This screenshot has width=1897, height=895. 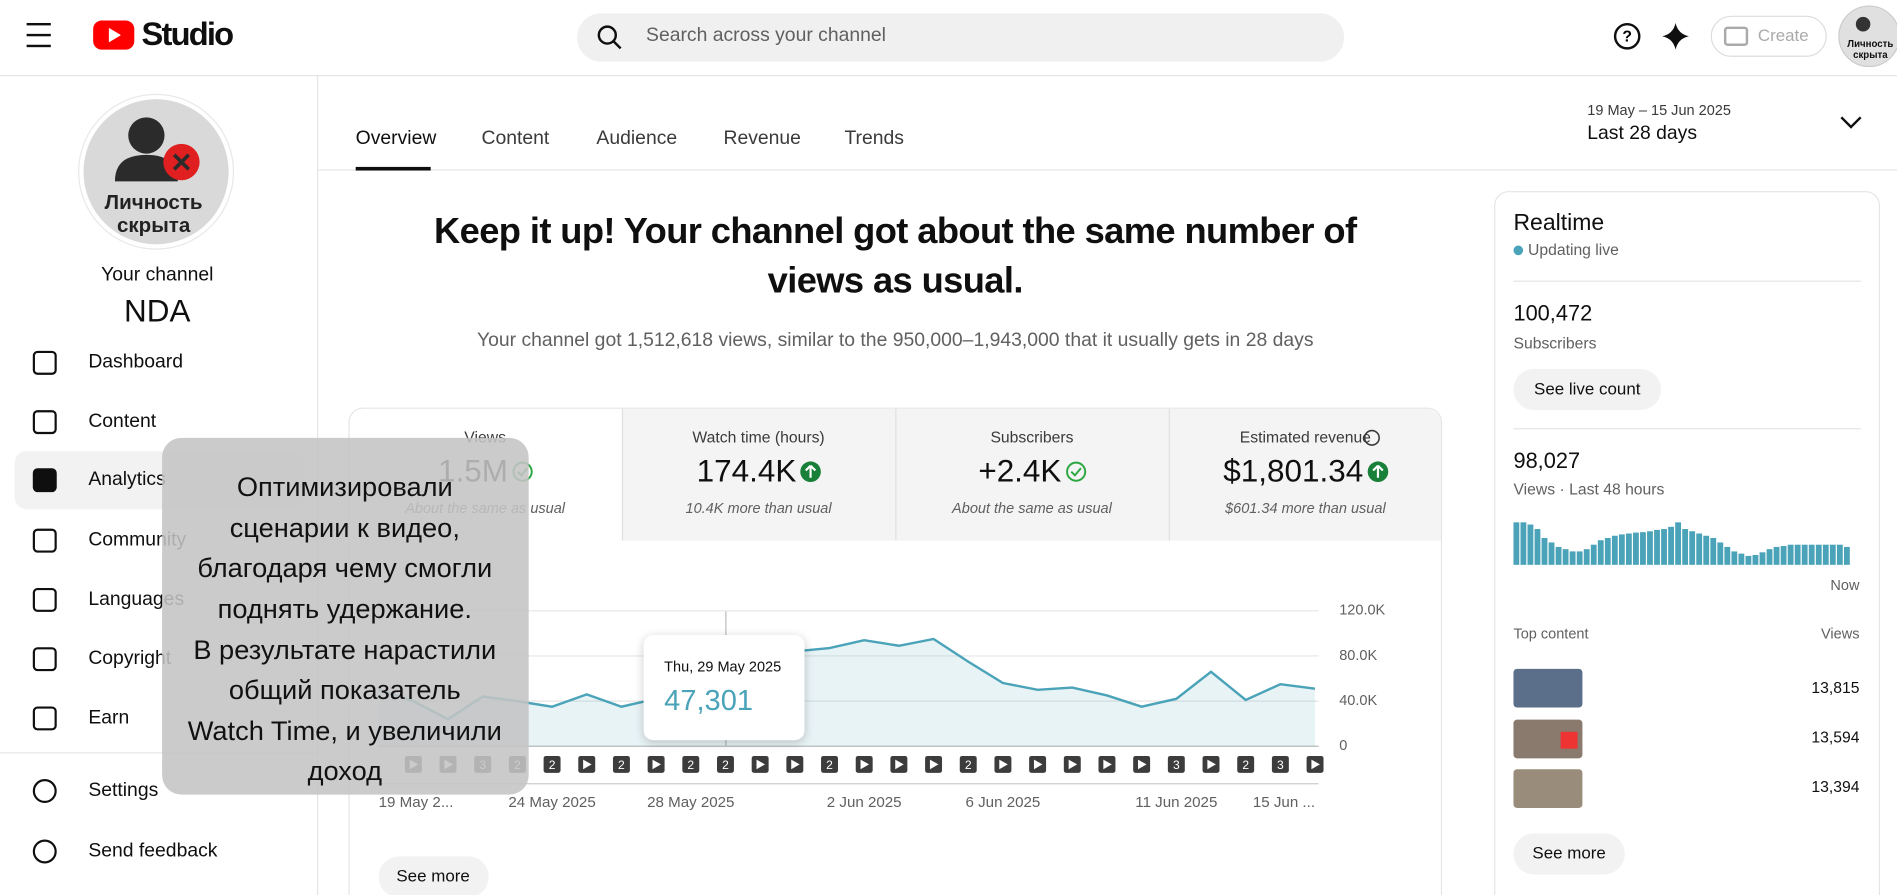 What do you see at coordinates (1362, 611) in the screenshot?
I see `y-tick-label: 120.0K` at bounding box center [1362, 611].